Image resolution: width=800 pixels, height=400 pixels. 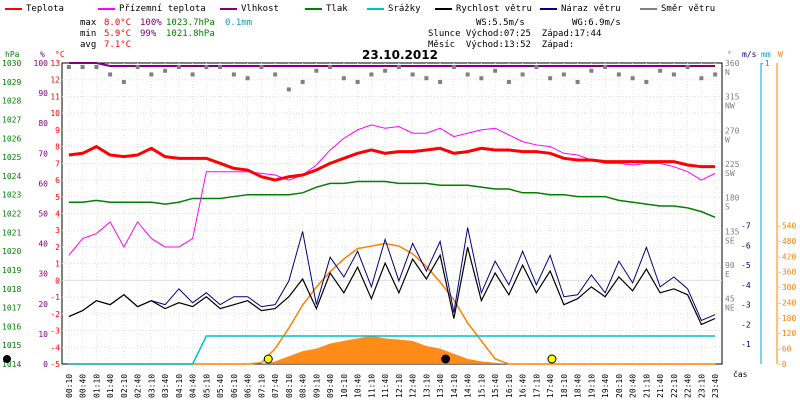 What do you see at coordinates (765, 63) in the screenshot?
I see `rain-tick-label: -1` at bounding box center [765, 63].